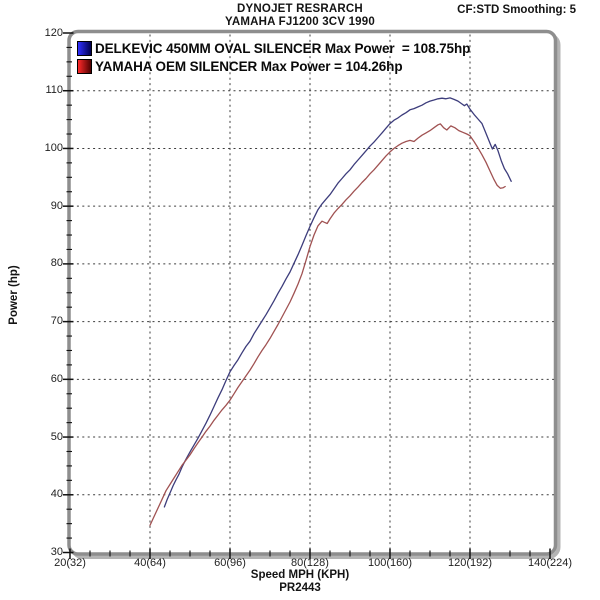  I want to click on title-block: DYNOJET RESRARCH YAMAHA FJ1200 3CV 1990, so click(300, 16).